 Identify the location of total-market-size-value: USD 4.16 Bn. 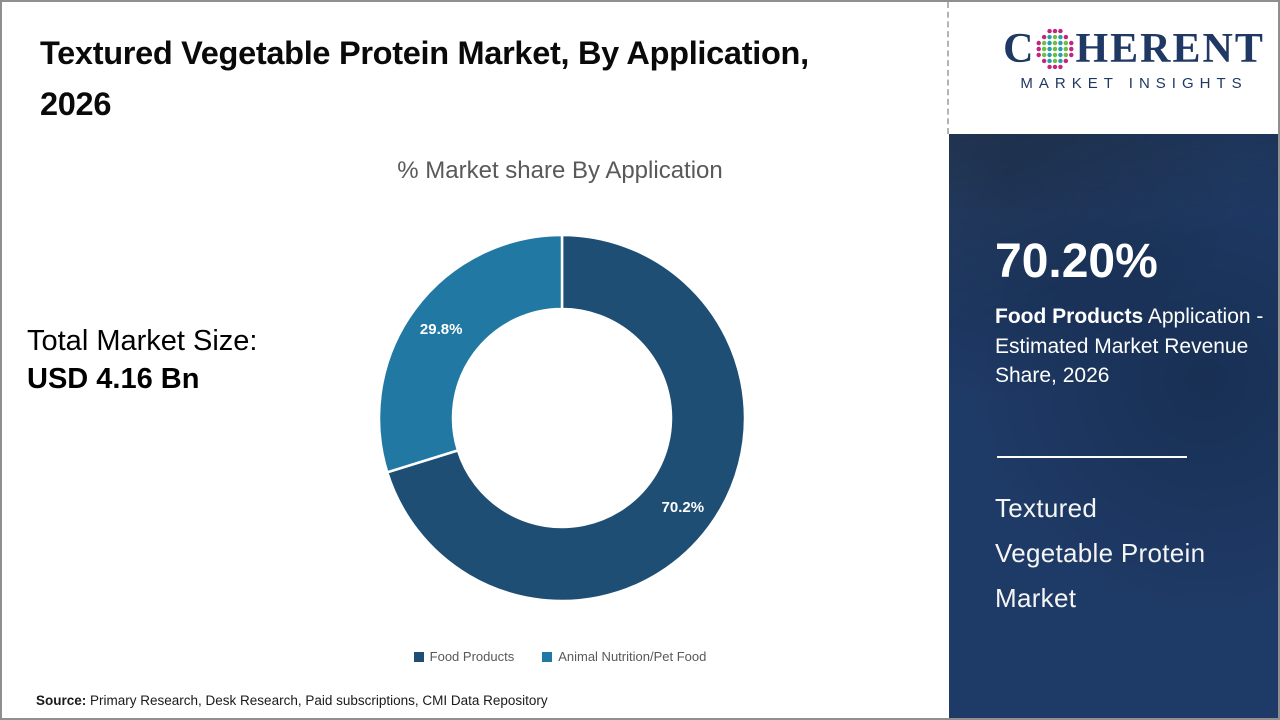
(113, 379).